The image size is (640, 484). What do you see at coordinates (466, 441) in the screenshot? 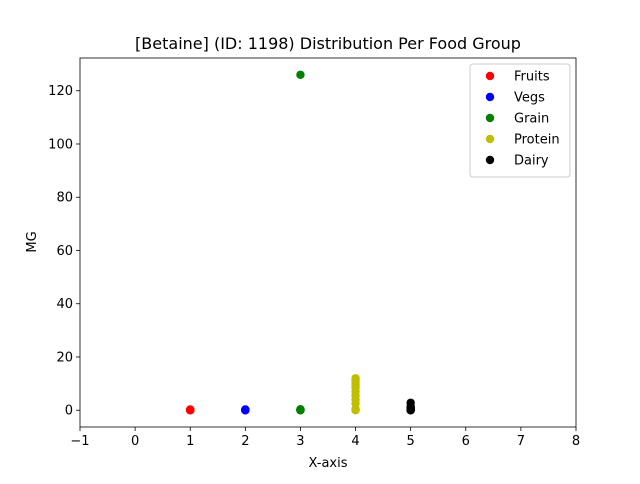
I see `x-tick-label: 6` at bounding box center [466, 441].